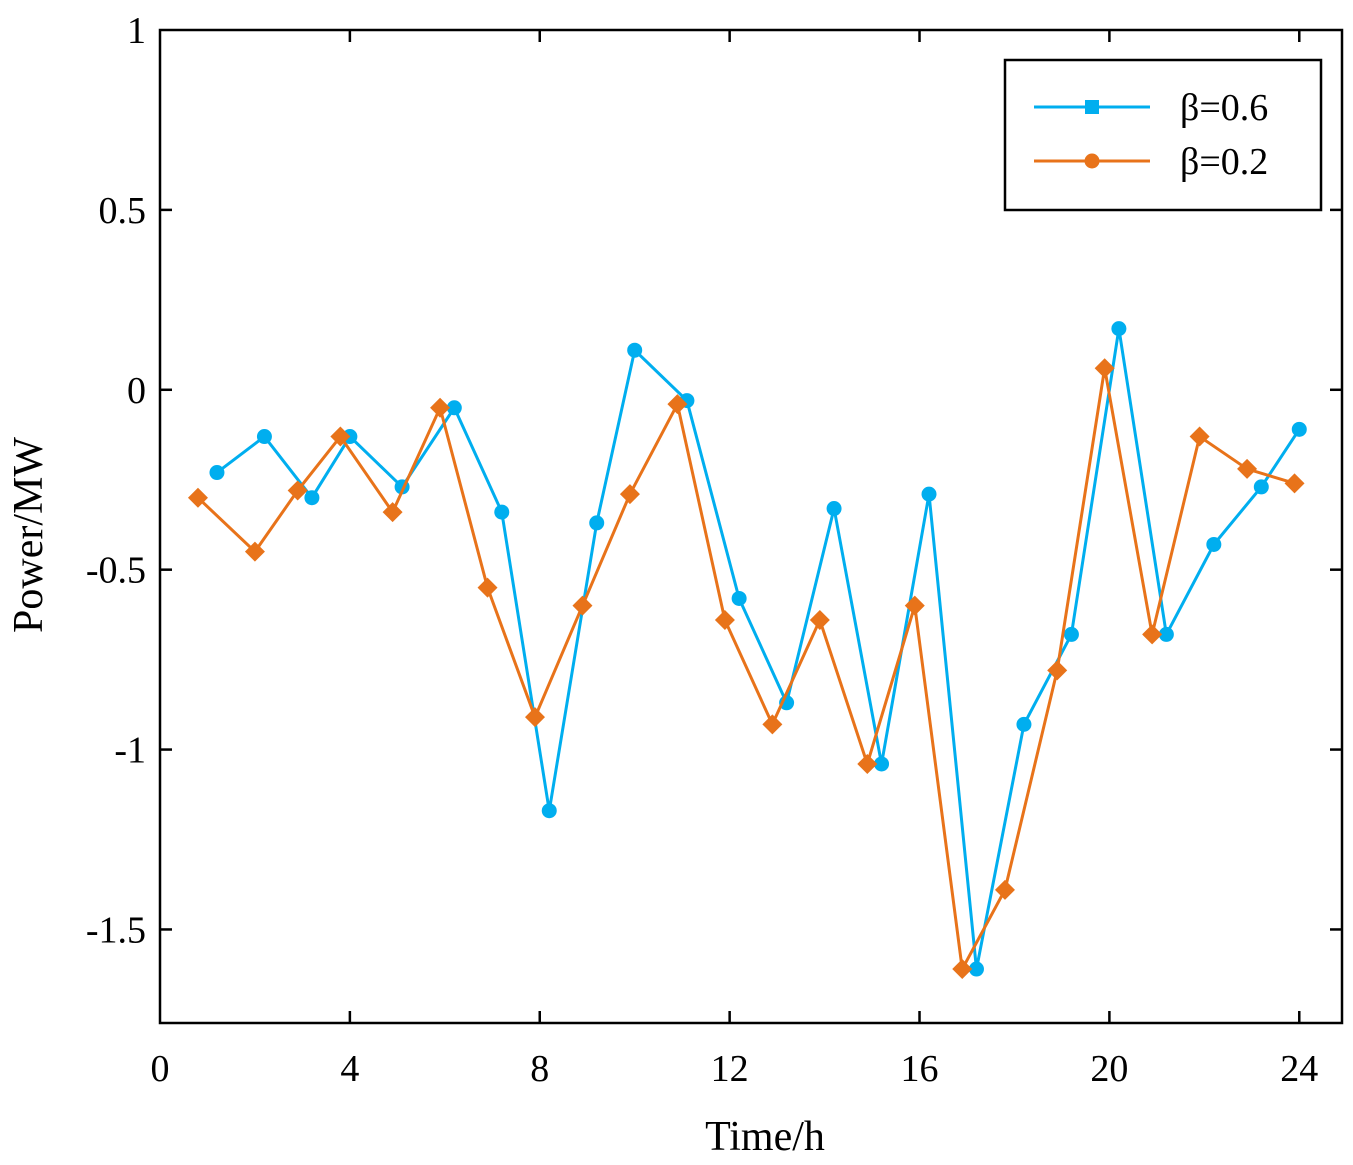 The width and height of the screenshot is (1353, 1165). Describe the element at coordinates (136, 391) in the screenshot. I see `y-tick-label: 0` at that location.